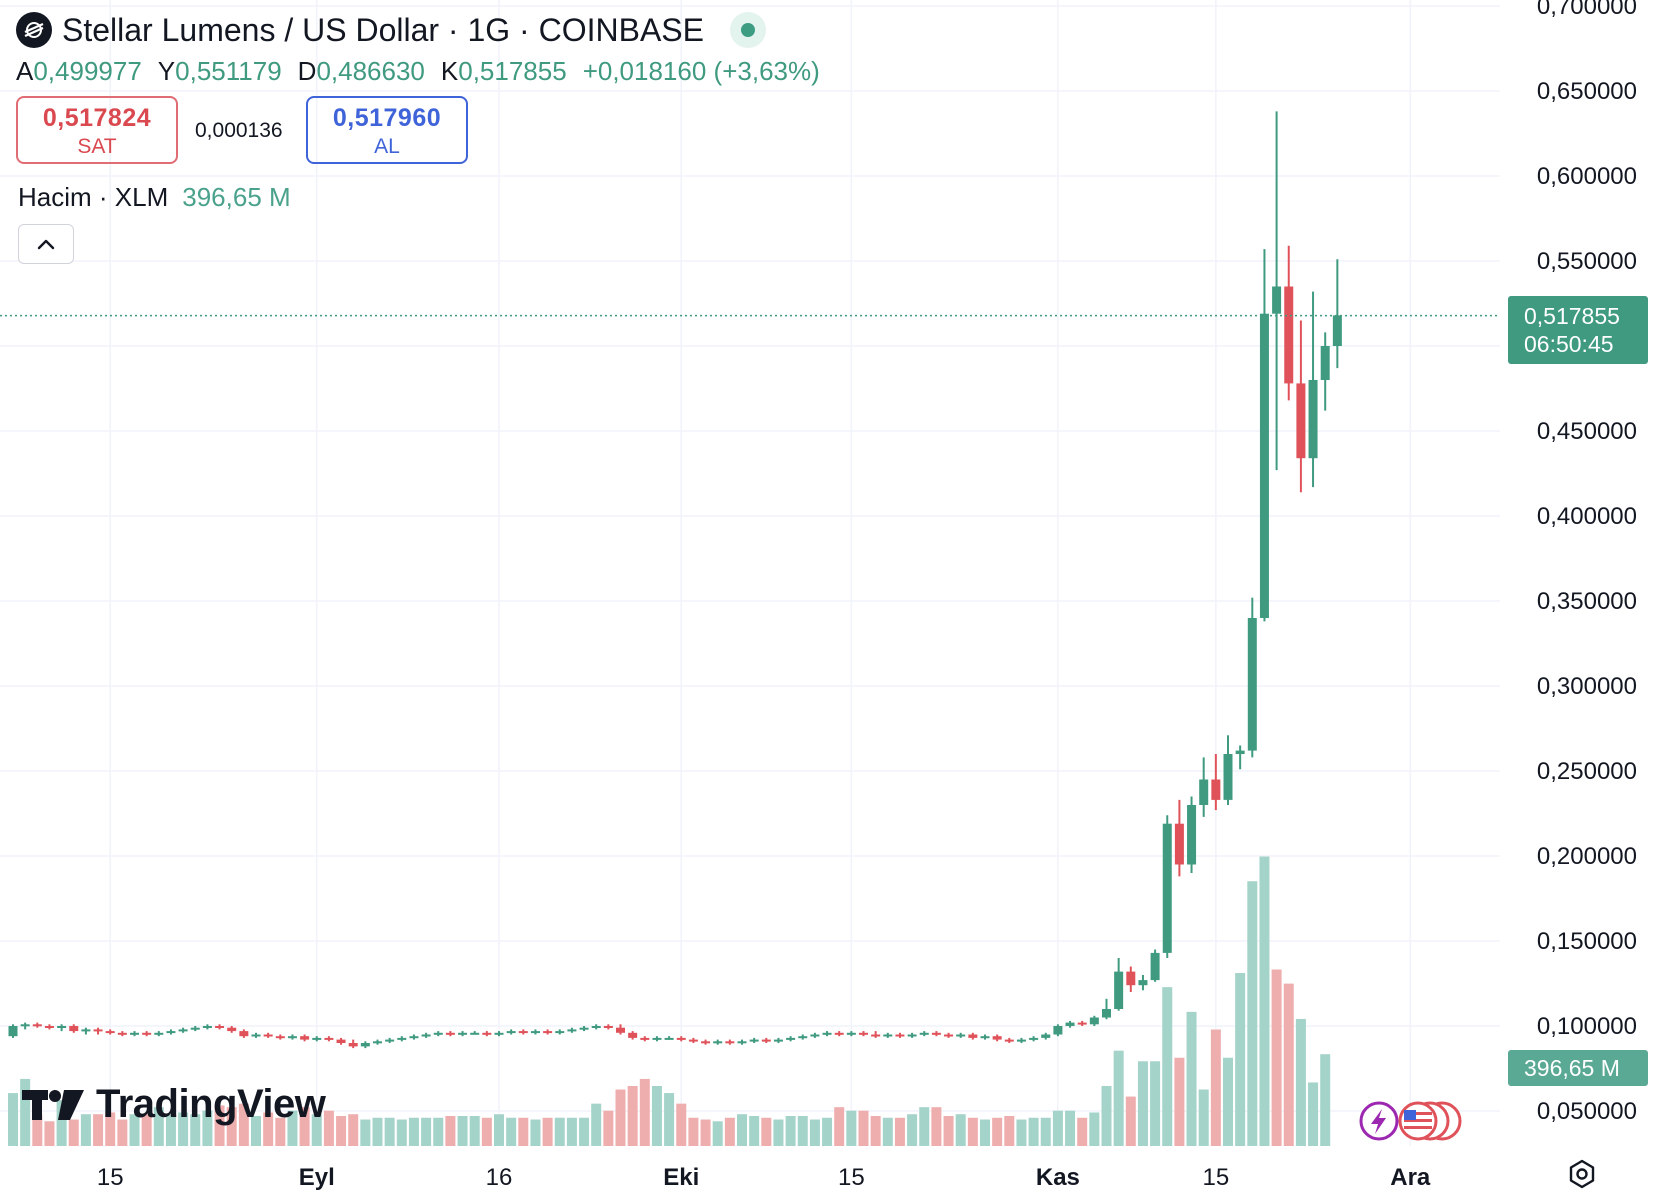 The width and height of the screenshot is (1660, 1198). I want to click on settings-gear-icon, so click(1582, 1174).